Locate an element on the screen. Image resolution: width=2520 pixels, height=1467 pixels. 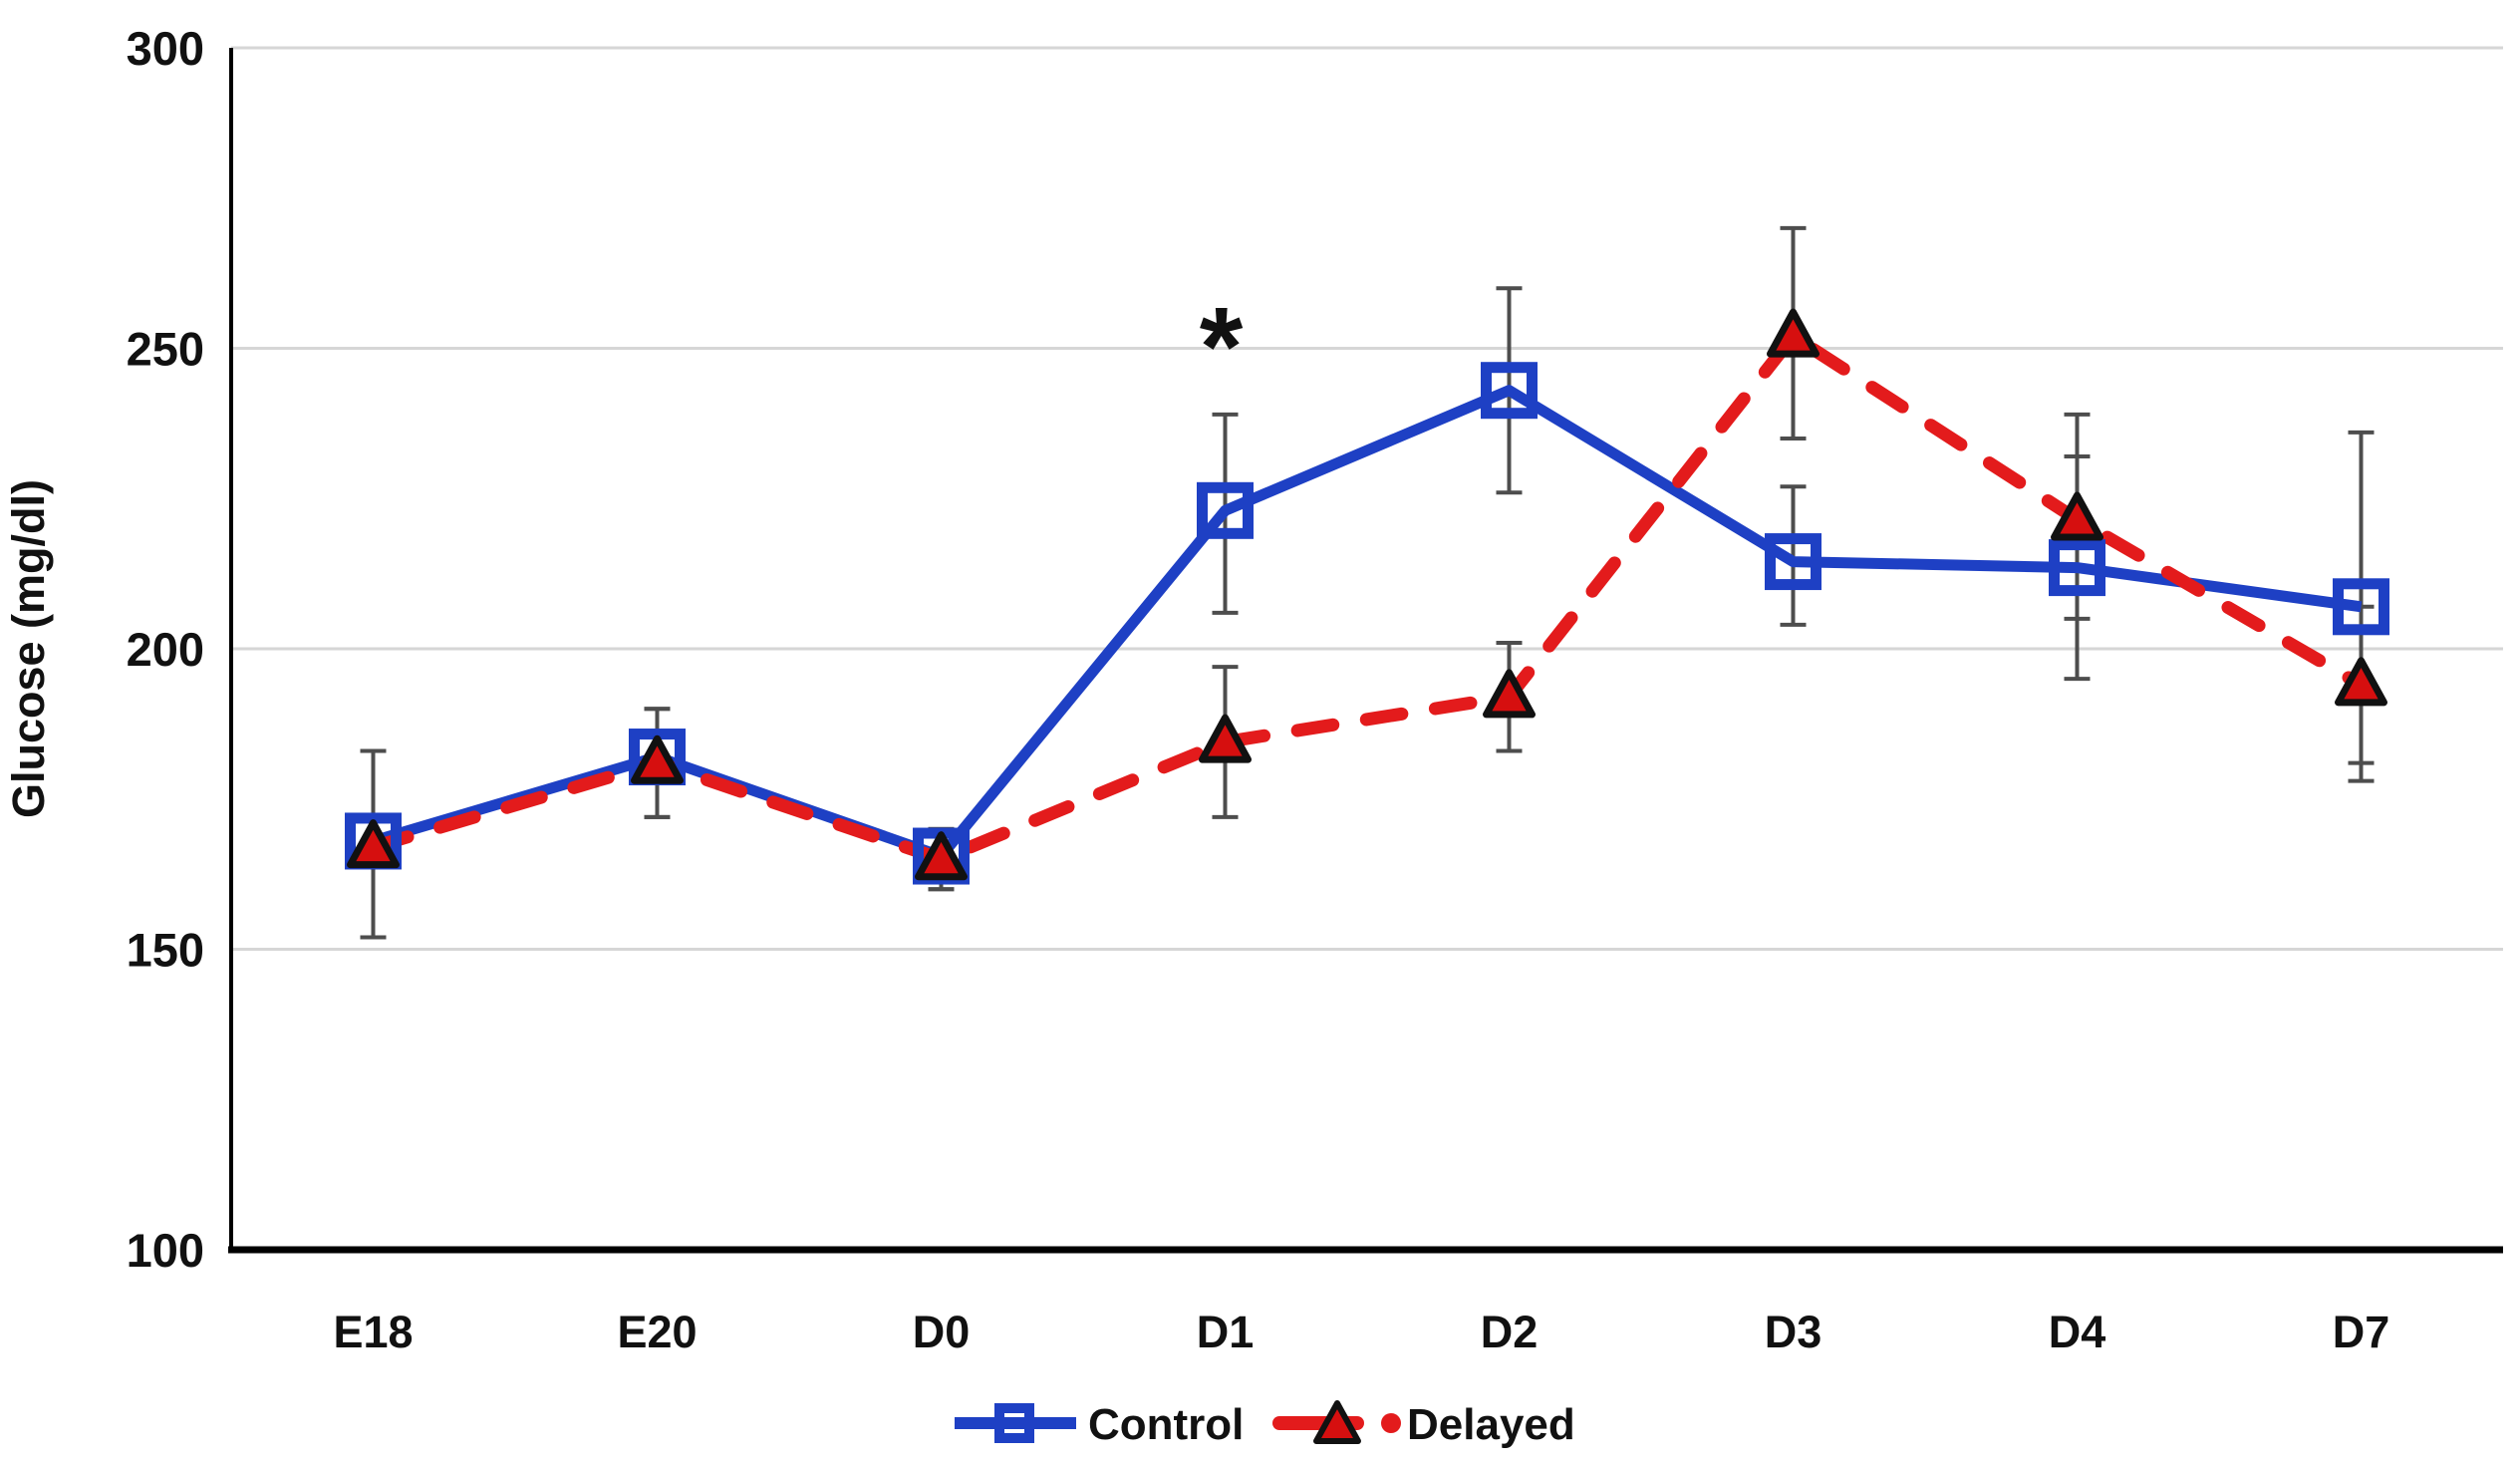
x-category-label-E20: E20 is located at coordinates (657, 1332).